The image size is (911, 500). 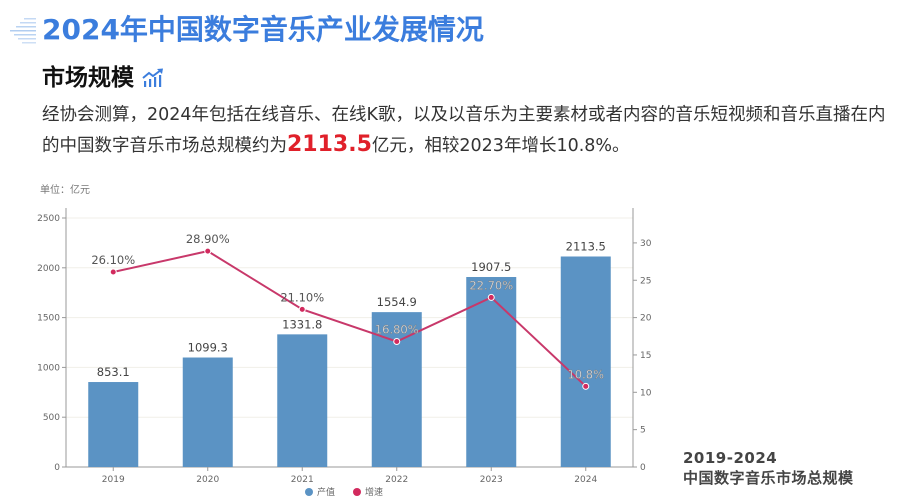 What do you see at coordinates (500, 146) in the screenshot?
I see `summary-text-2: 亿元，相较2023年增长10.8%。` at bounding box center [500, 146].